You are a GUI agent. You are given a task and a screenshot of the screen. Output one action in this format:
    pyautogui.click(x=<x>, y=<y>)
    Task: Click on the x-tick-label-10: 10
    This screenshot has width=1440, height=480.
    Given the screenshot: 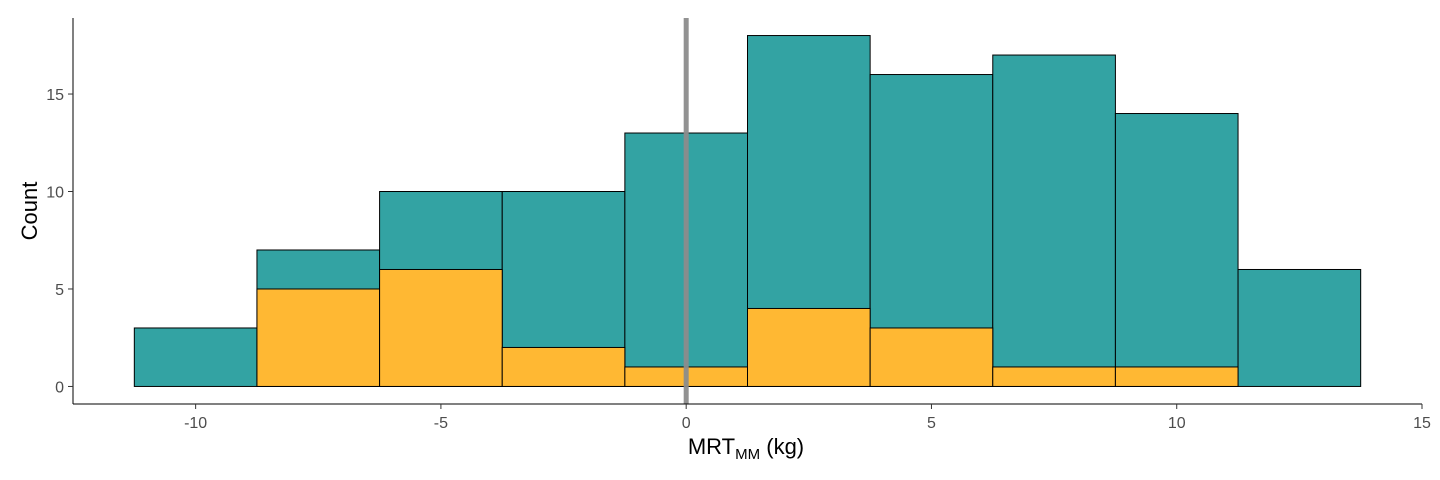 What is the action you would take?
    pyautogui.click(x=1177, y=423)
    